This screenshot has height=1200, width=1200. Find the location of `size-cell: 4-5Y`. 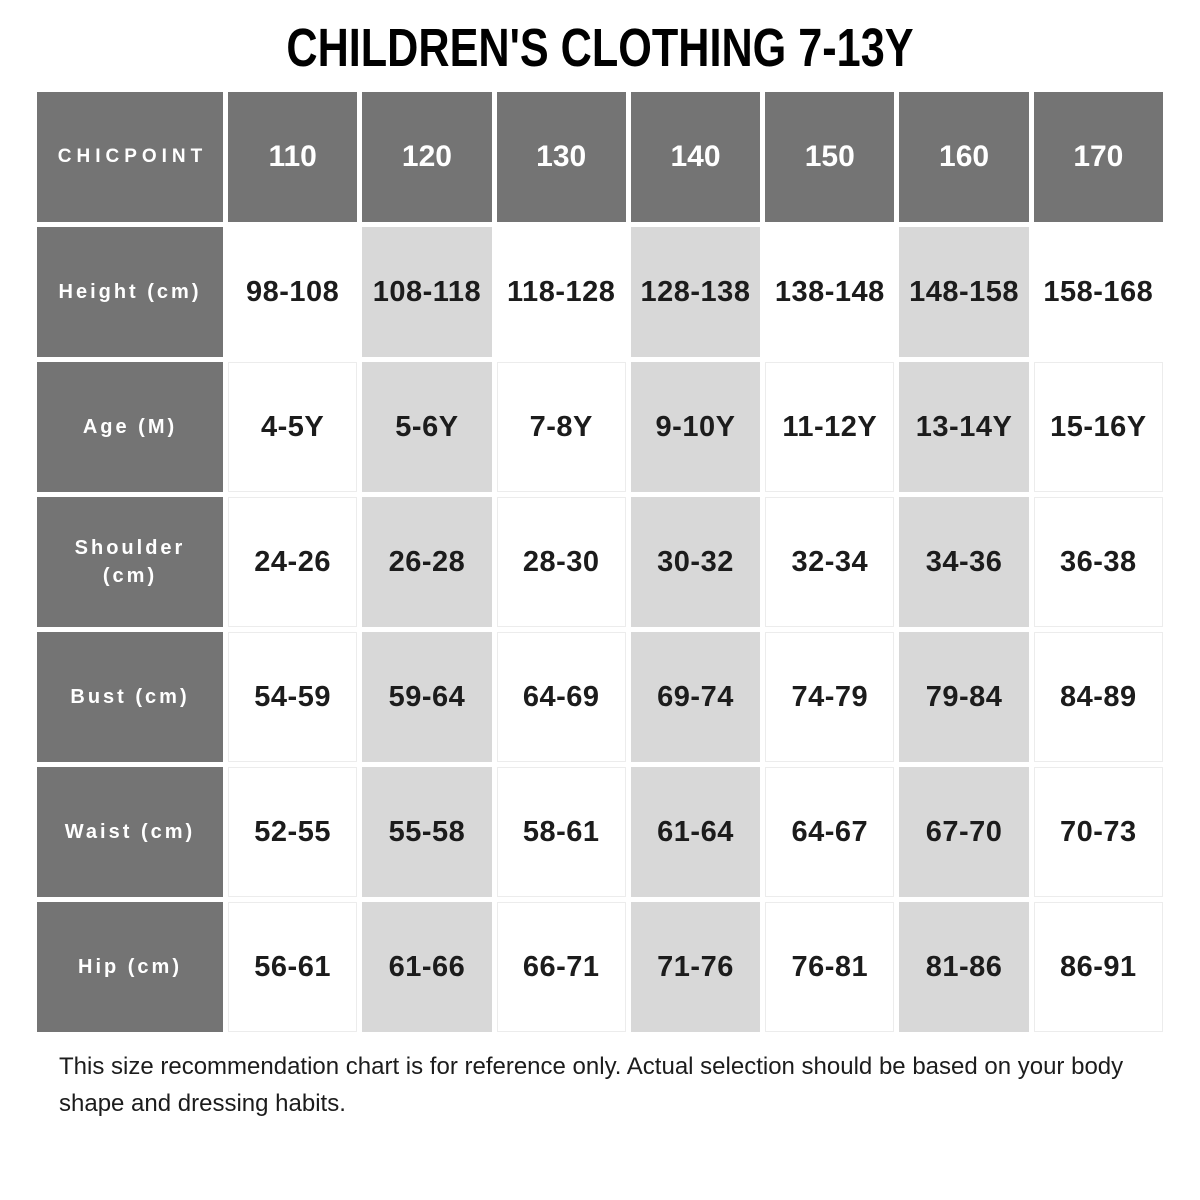

size-cell: 4-5Y is located at coordinates (293, 427).